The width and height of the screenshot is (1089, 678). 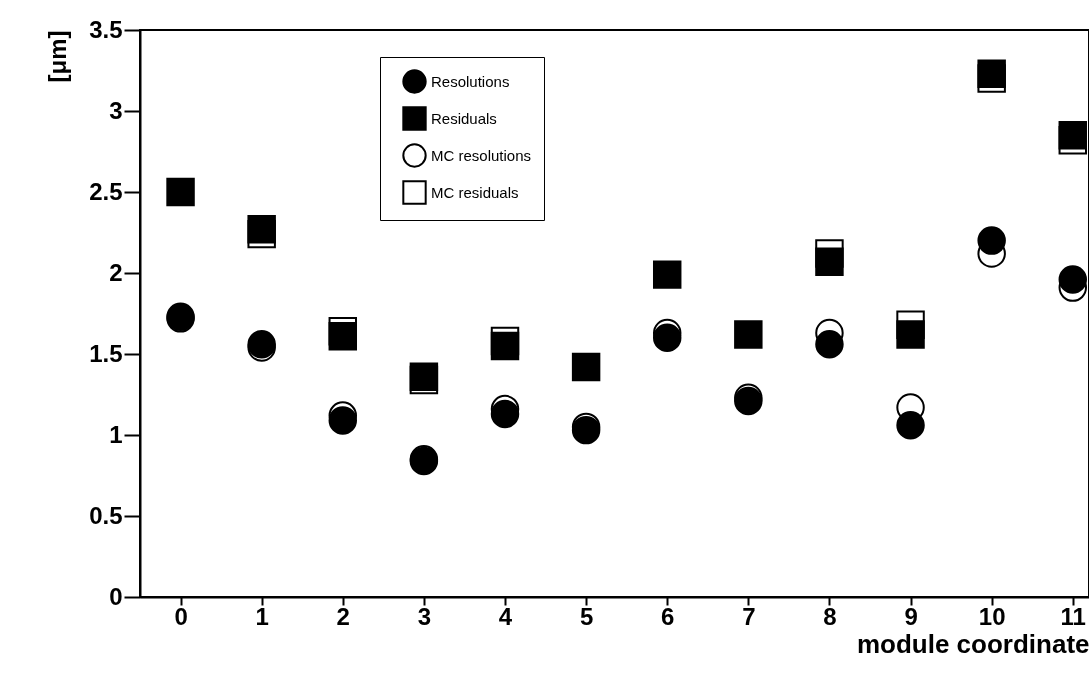 What do you see at coordinates (424, 616) in the screenshot?
I see `x-tick-label: 3` at bounding box center [424, 616].